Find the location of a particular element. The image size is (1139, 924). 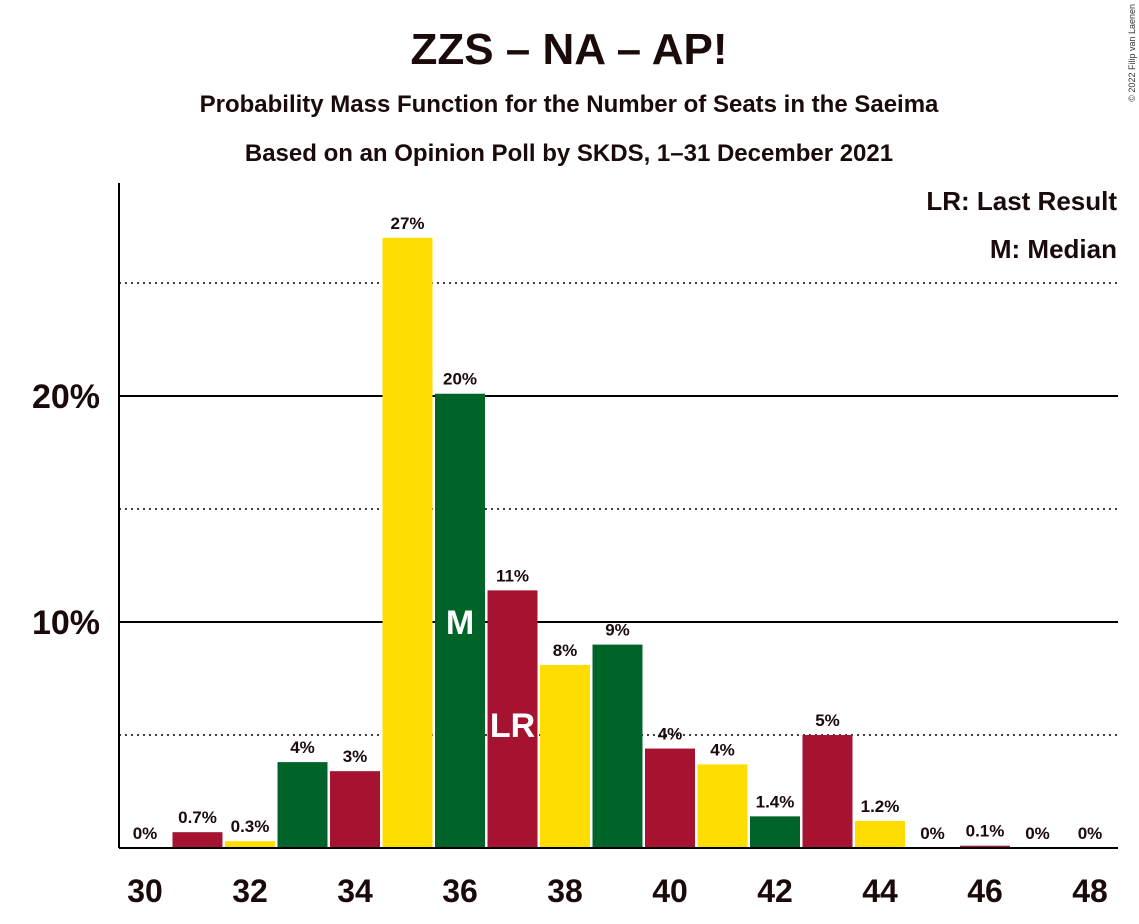

copyright-notice: © 2022 Filip van Laenen is located at coordinates (1132, 53).